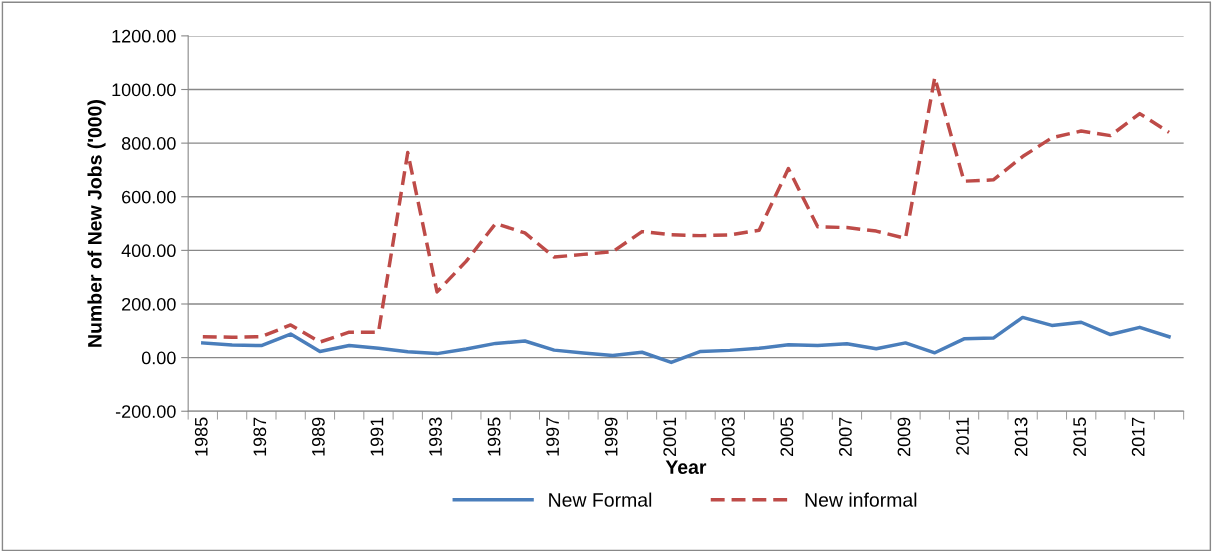 The height and width of the screenshot is (552, 1214). Describe the element at coordinates (861, 499) in the screenshot. I see `legend-label: New informal` at that location.